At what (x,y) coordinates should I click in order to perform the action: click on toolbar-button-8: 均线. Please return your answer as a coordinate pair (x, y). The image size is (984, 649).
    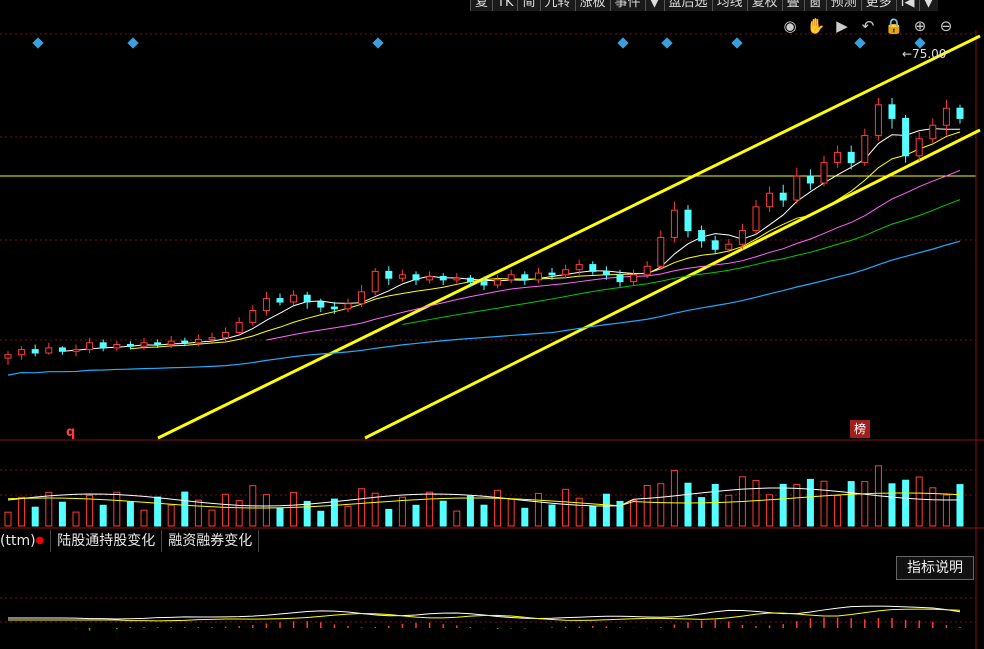
    Looking at the image, I should click on (729, 5).